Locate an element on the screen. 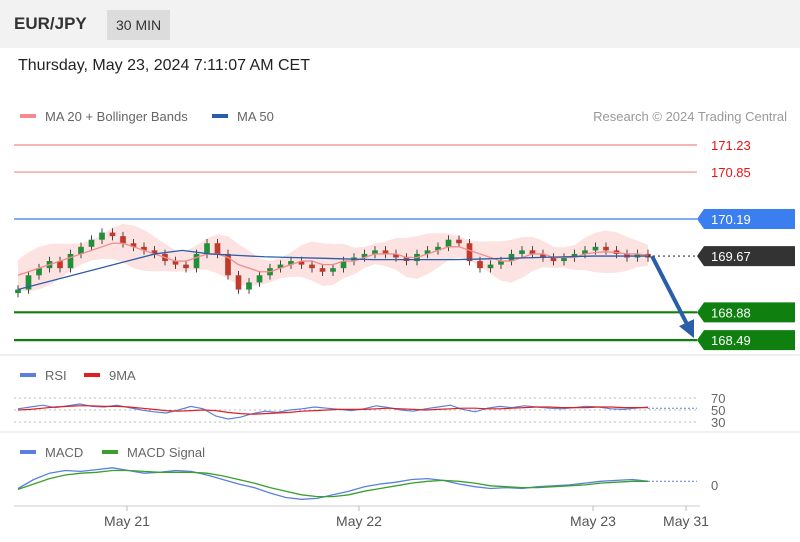 This screenshot has height=542, width=800. macd-line is located at coordinates (333, 483).